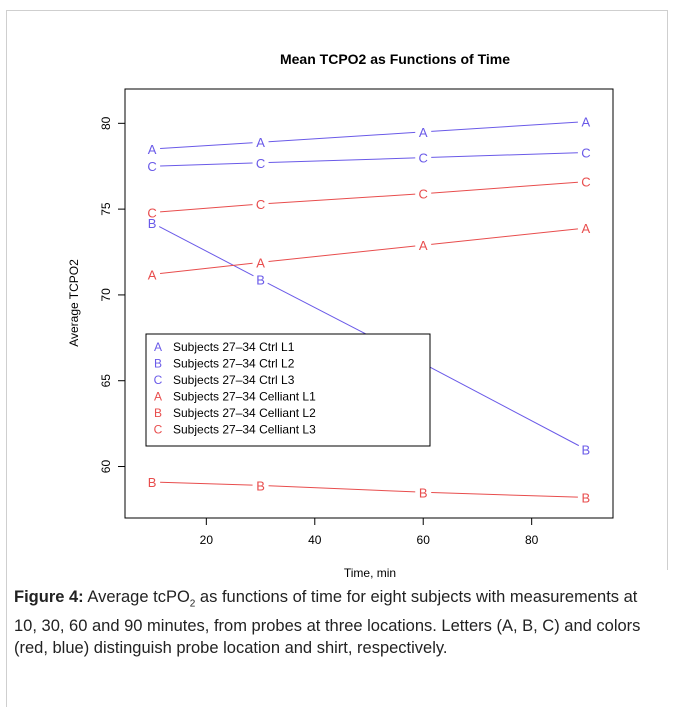  What do you see at coordinates (192, 604) in the screenshot?
I see `caption-subscript: 2` at bounding box center [192, 604].